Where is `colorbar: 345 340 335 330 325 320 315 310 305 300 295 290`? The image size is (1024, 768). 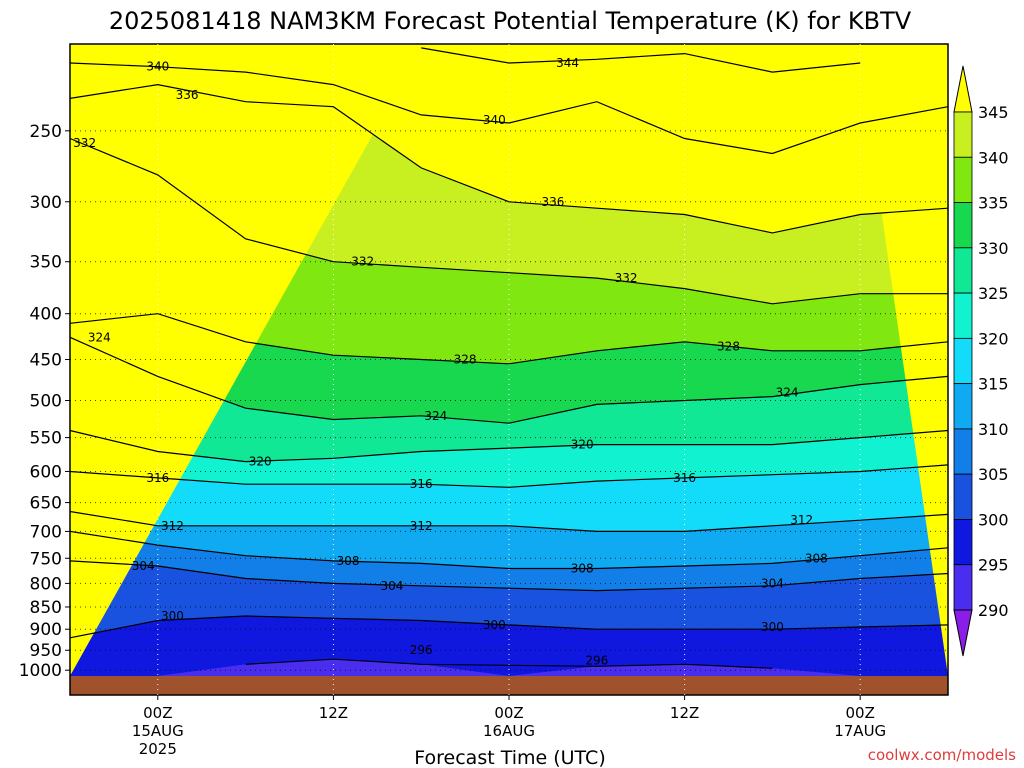 colorbar: 345 340 335 330 325 320 315 310 305 300 295 290 is located at coordinates (981, 361).